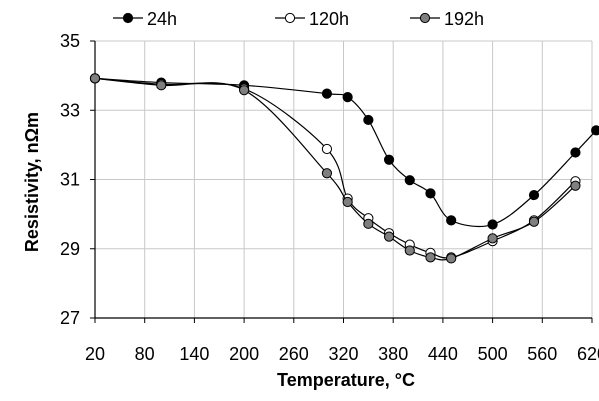  What do you see at coordinates (194, 354) in the screenshot?
I see `x-tick-label: 140` at bounding box center [194, 354].